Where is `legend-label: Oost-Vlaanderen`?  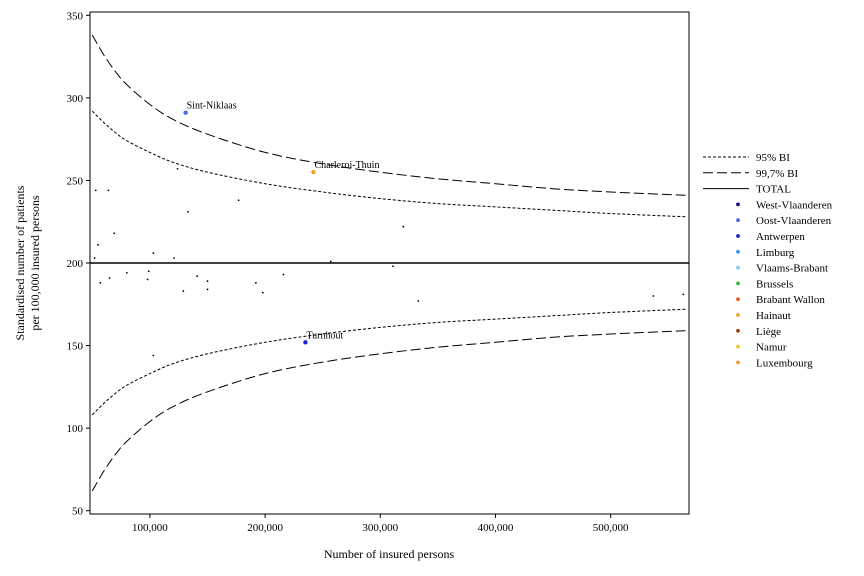
legend-label: Oost-Vlaanderen is located at coordinates (794, 221).